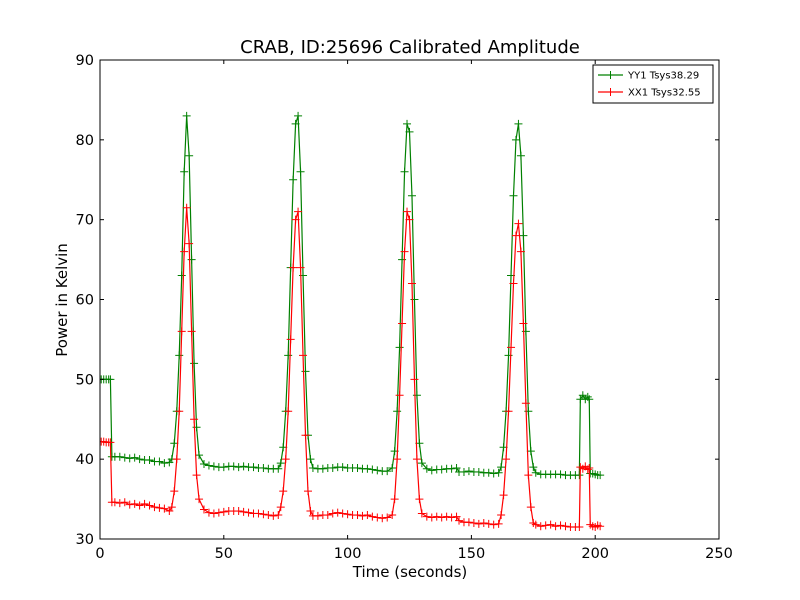 The width and height of the screenshot is (800, 600). I want to click on x-tick-label: 200, so click(595, 554).